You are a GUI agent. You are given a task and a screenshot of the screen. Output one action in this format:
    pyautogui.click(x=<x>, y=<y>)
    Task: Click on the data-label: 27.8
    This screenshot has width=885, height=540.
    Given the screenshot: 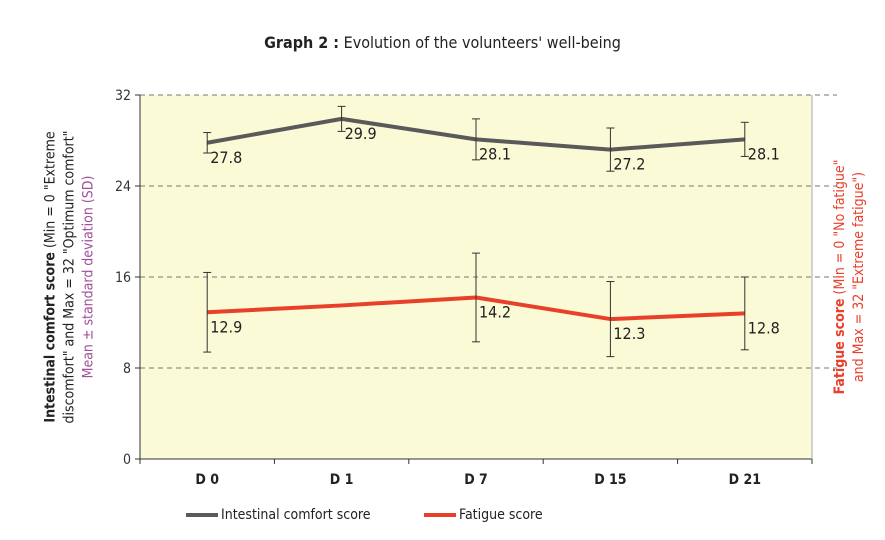 What is the action you would take?
    pyautogui.click(x=226, y=157)
    